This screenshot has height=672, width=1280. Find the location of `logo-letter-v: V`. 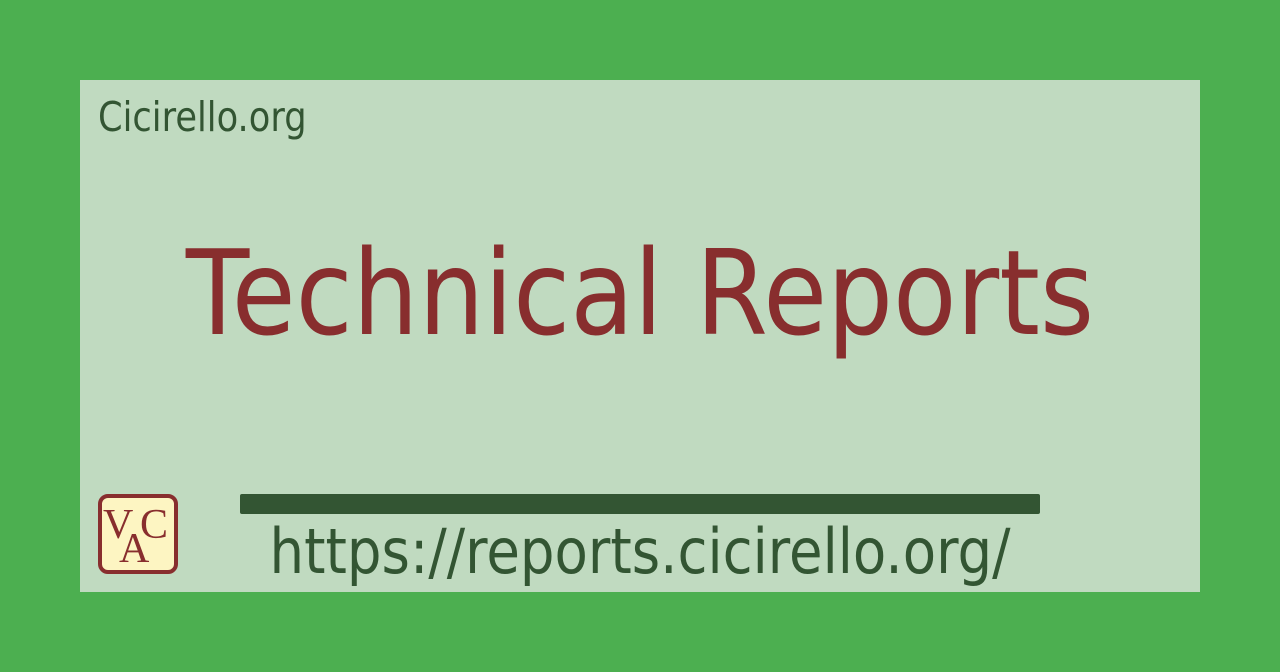

logo-letter-v: V is located at coordinates (118, 525).